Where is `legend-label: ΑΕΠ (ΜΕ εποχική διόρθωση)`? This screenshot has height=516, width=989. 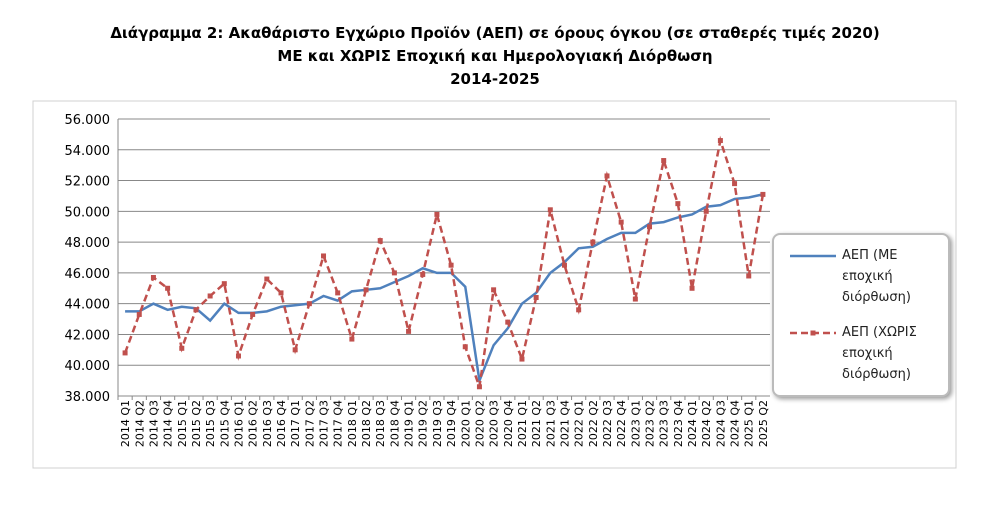
legend-label: ΑΕΠ (ΜΕ εποχική διόρθωση) is located at coordinates (876, 276).